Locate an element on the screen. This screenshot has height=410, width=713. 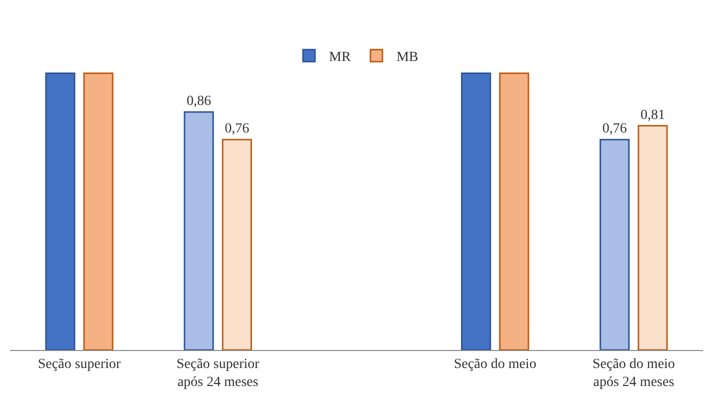
data-label: 0,81 is located at coordinates (653, 115).